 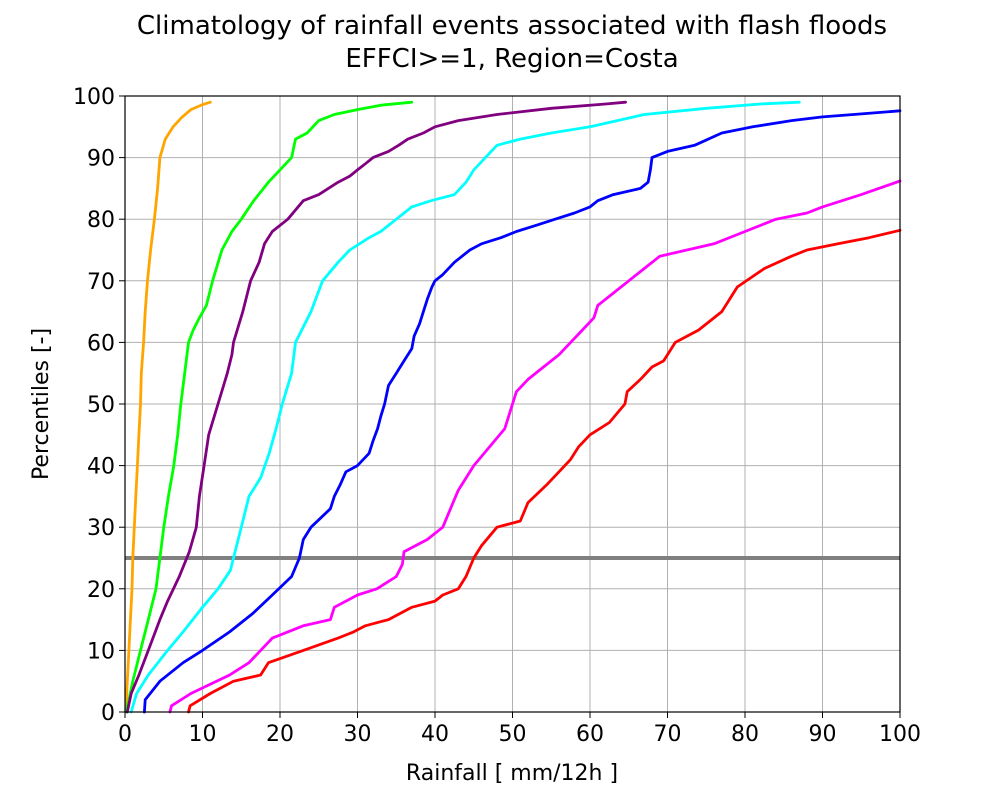 I want to click on y-tick-label: 30, so click(x=101, y=528).